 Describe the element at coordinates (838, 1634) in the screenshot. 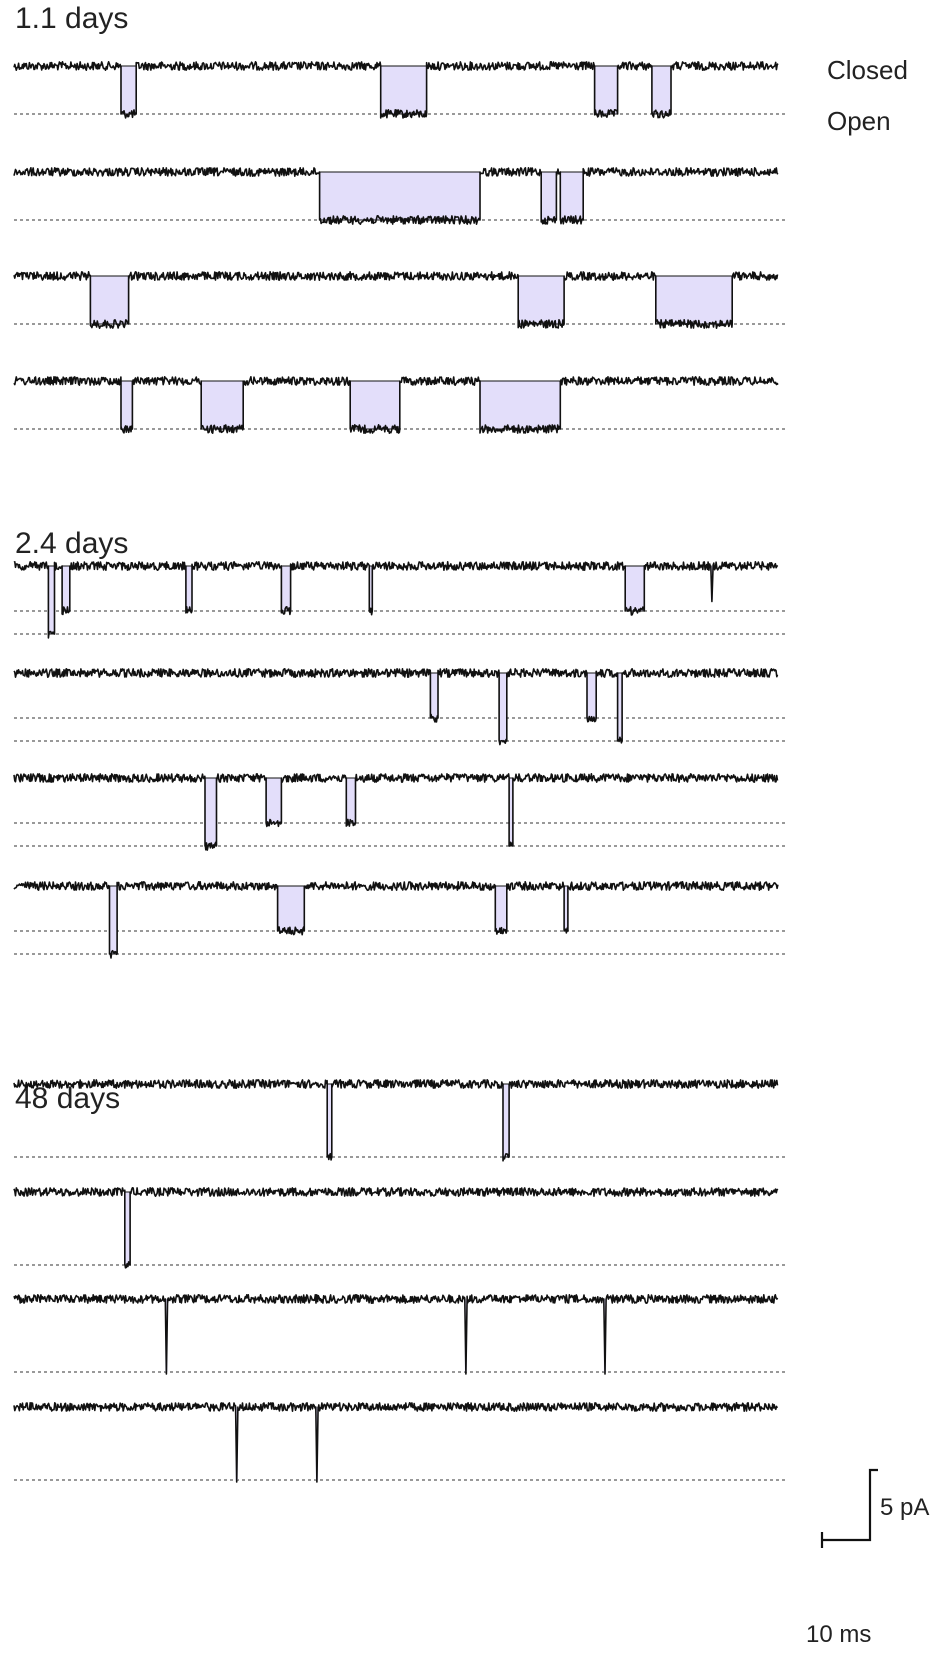

I see `scale-bar-time-label: 10 ms` at that location.